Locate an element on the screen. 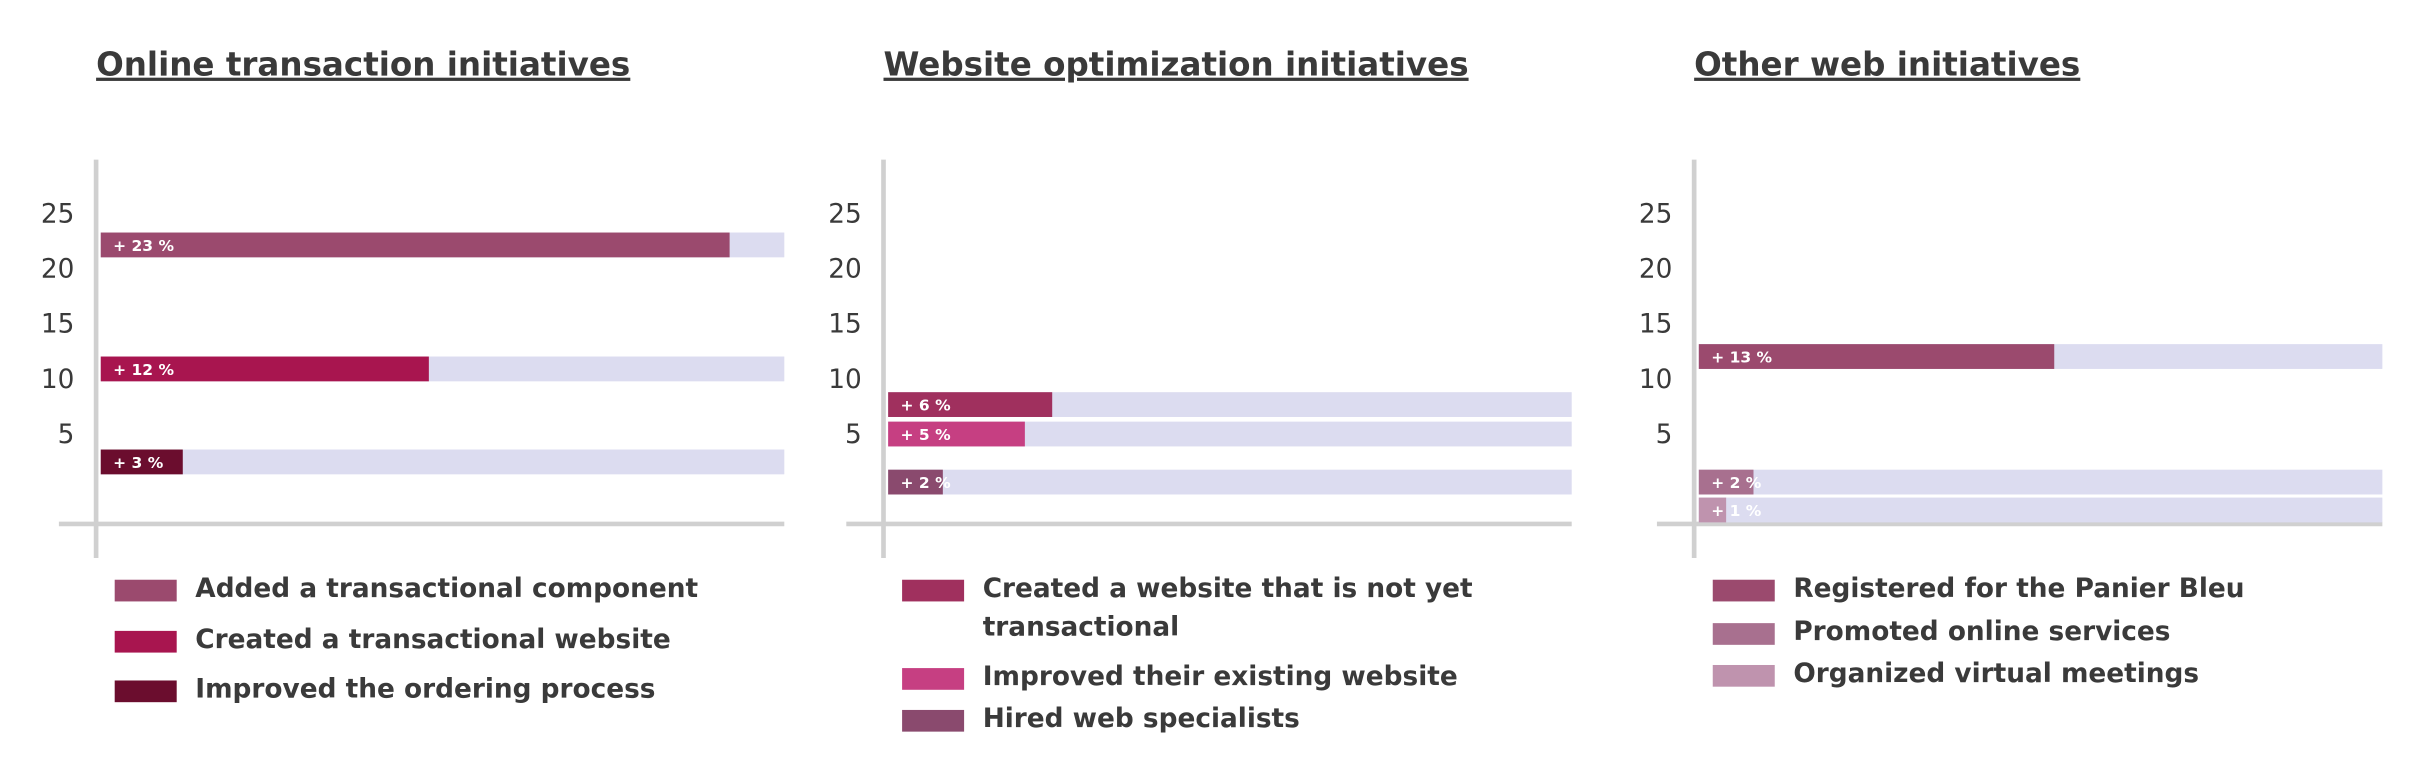  legend-item: Hired web specialists is located at coordinates (1141, 719).